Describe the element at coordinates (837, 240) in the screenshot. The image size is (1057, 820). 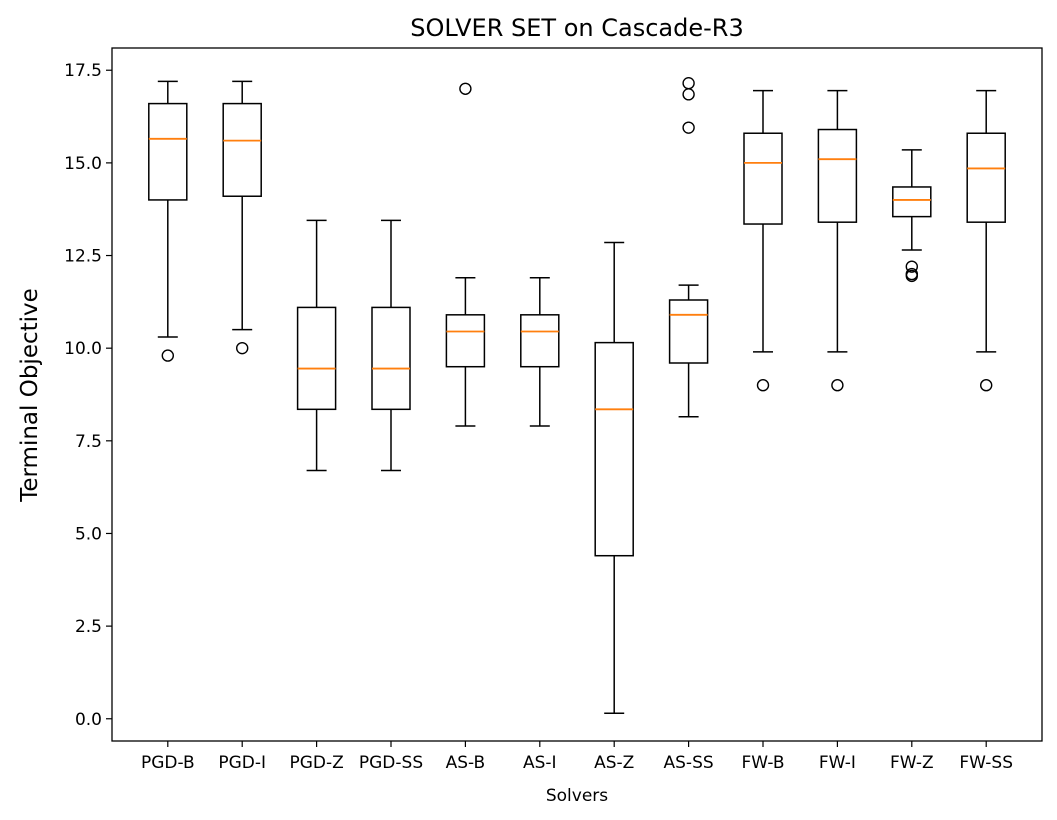
I see `box-fw-i` at that location.